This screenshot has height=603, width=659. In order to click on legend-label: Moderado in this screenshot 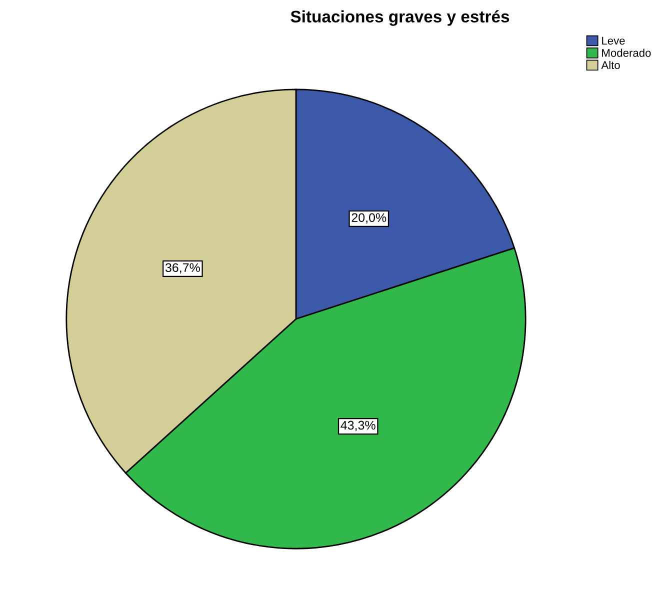, I will do `click(626, 52)`.